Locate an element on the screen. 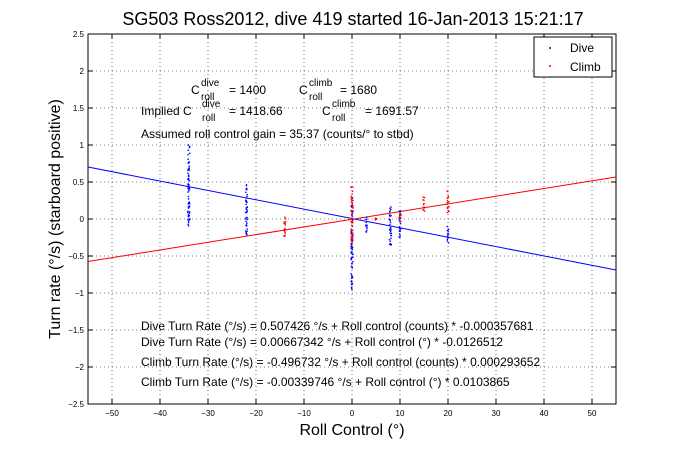 The image size is (681, 454). y-axis-label: Turn rate (°/s) (starboard positive) is located at coordinates (55, 219).